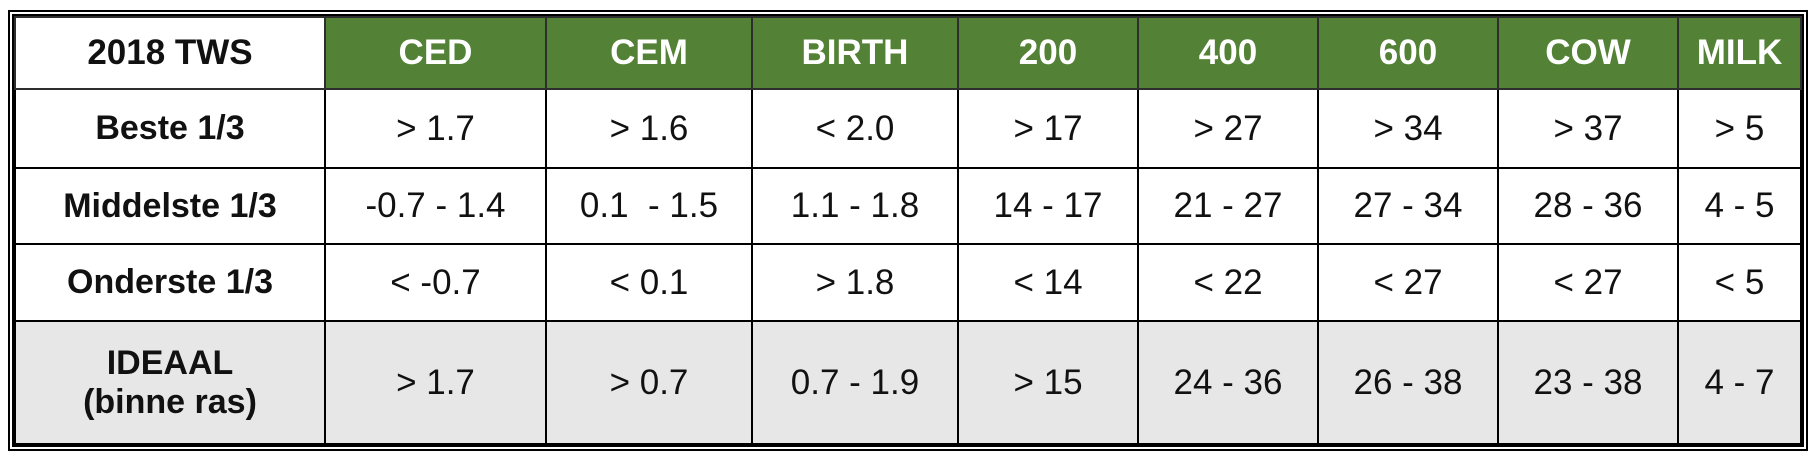 This screenshot has width=1811, height=451. Describe the element at coordinates (1408, 206) in the screenshot. I see `cell: 27 - 34` at that location.